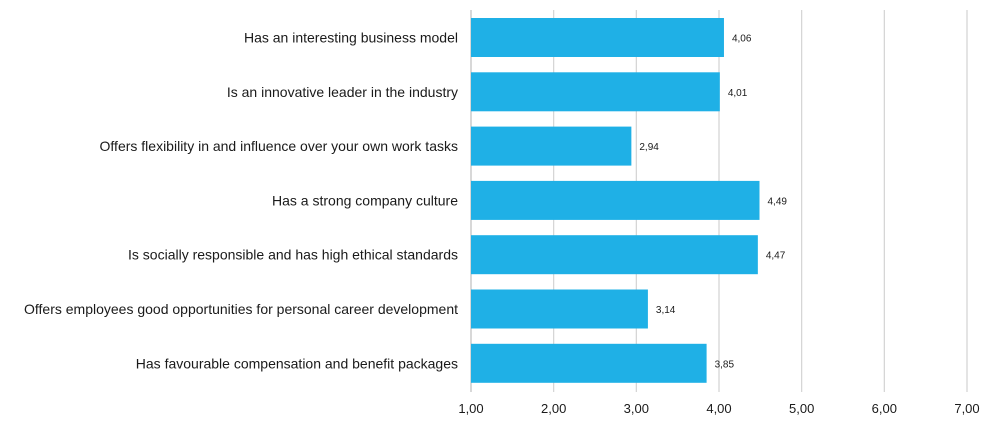 This screenshot has width=990, height=428. I want to click on x-tick-label: 4,00, so click(718, 408).